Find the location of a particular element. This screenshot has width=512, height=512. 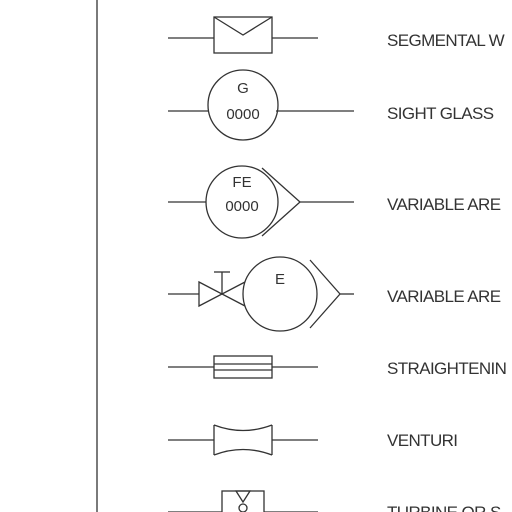

turbine-rotor is located at coordinates (243, 507).